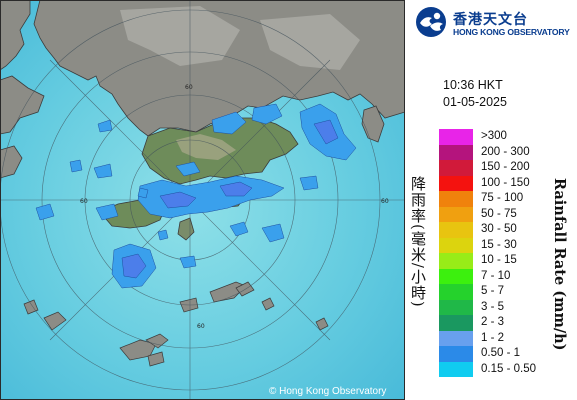 This screenshot has height=400, width=577. Describe the element at coordinates (508, 307) in the screenshot. I see `legend-row: 3 - 5` at that location.